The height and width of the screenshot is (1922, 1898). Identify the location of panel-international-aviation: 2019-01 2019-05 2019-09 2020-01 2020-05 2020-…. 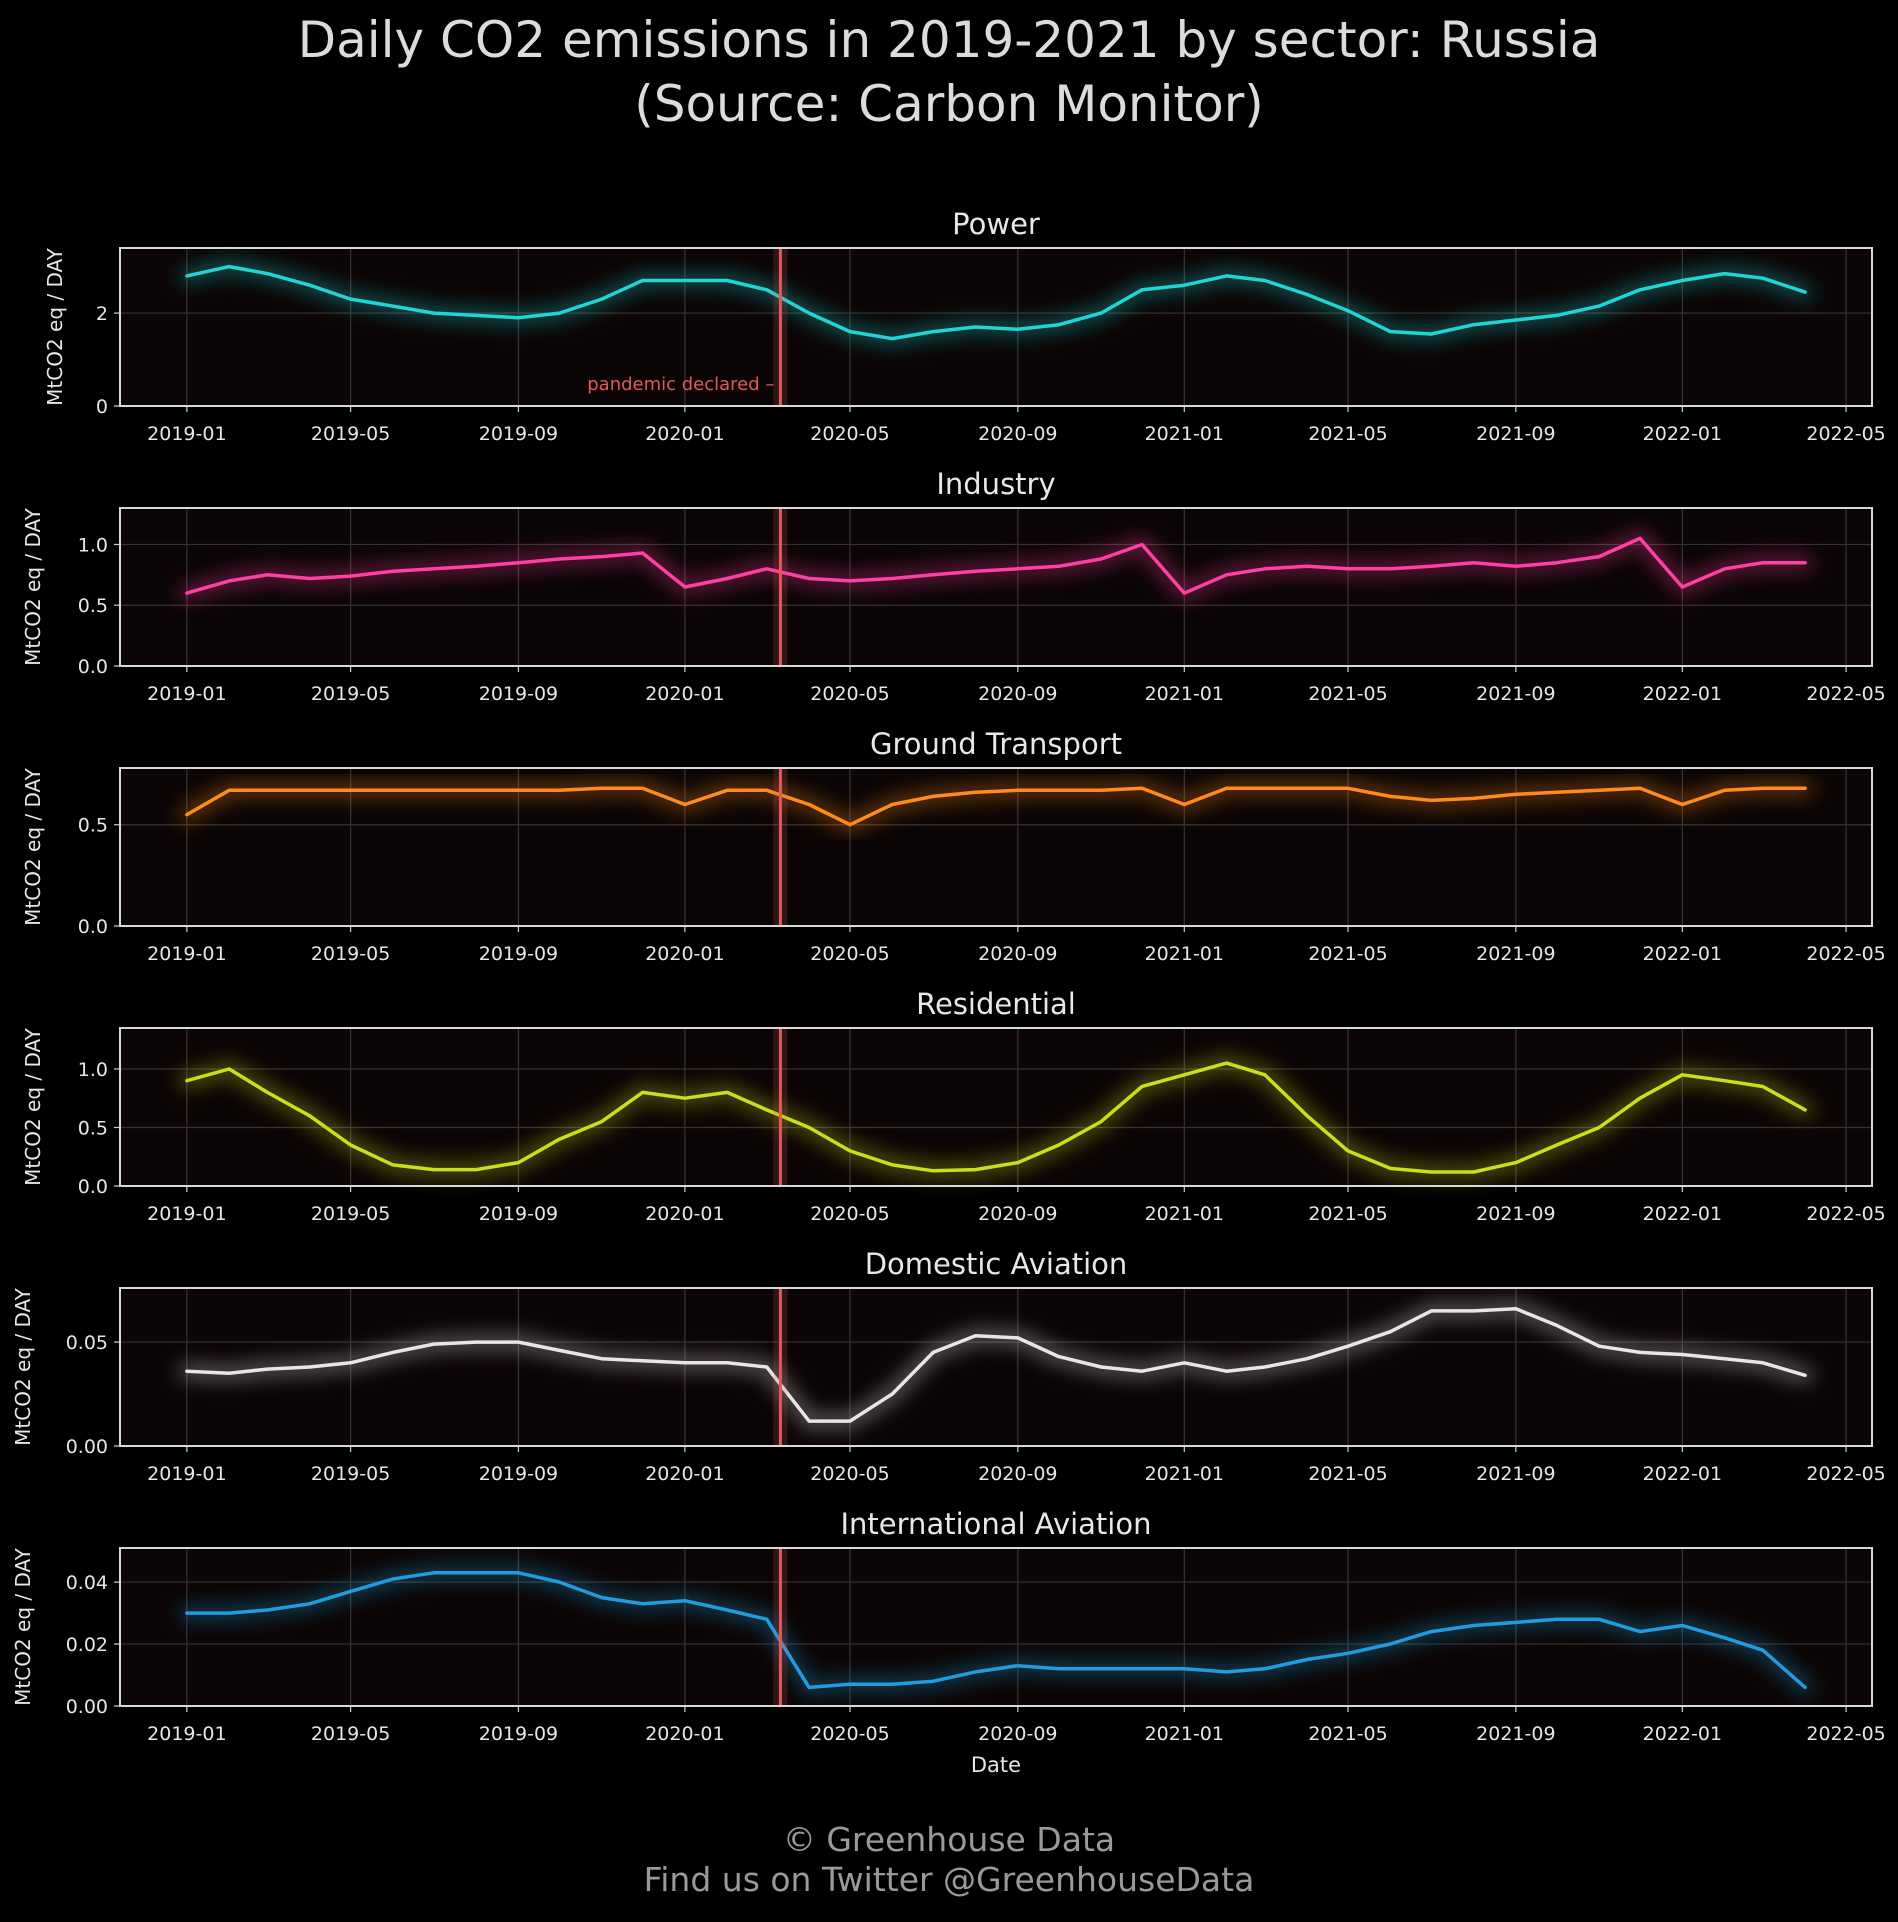
(948, 1626).